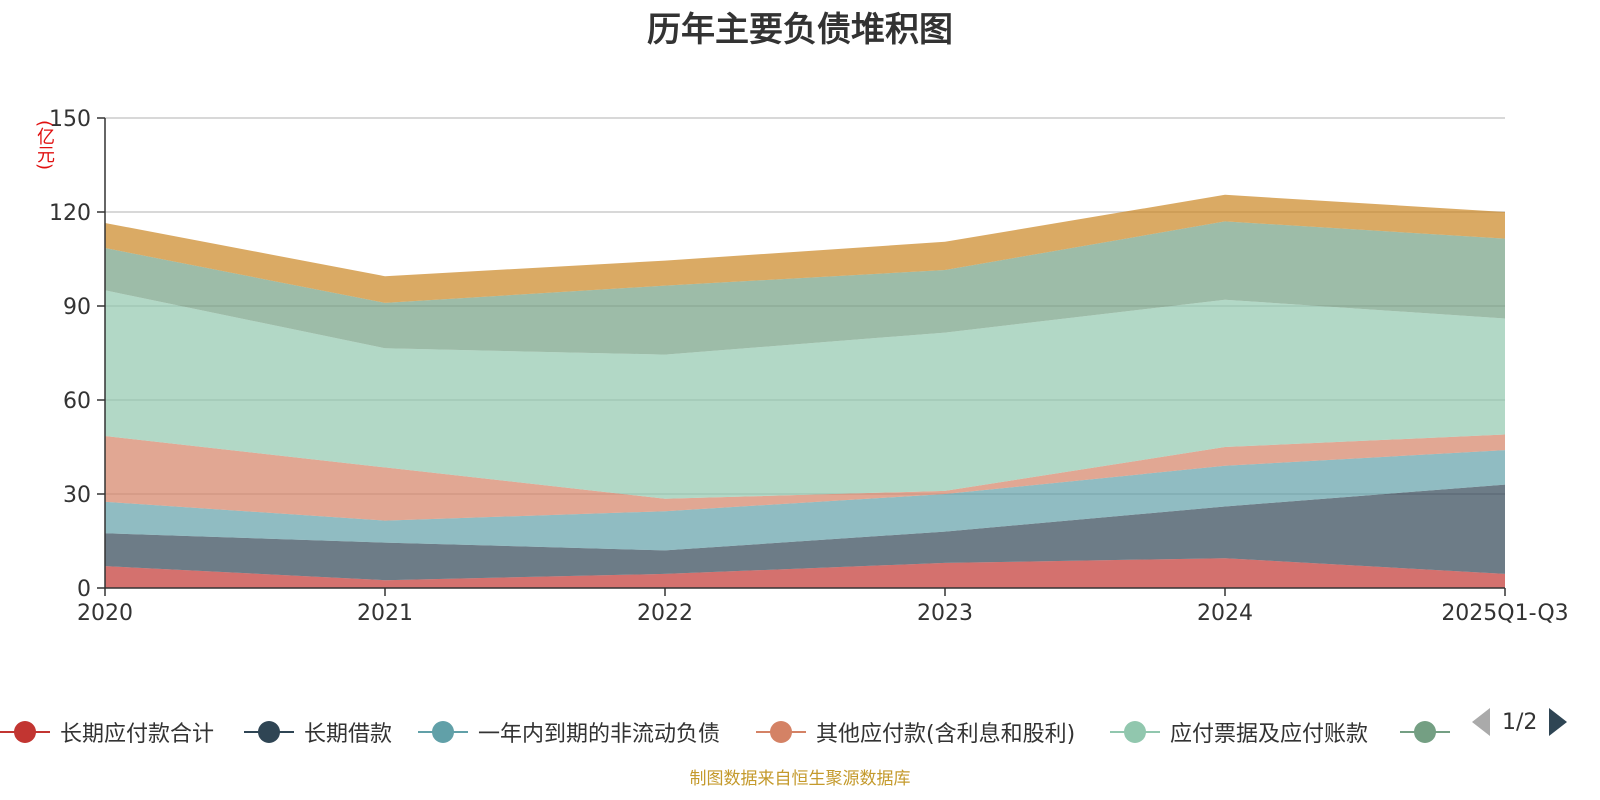 This screenshot has width=1600, height=800. I want to click on legend-item-long-term-borrowings: 长期借款, so click(318, 732).